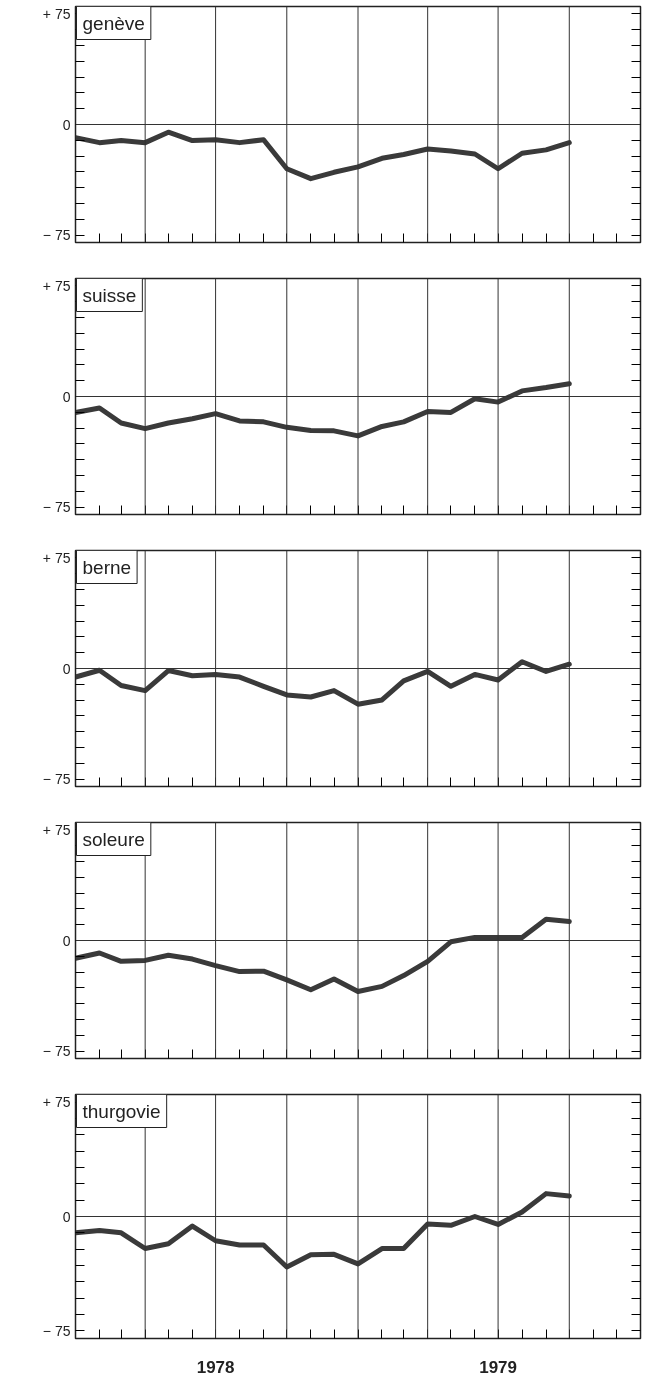  I want to click on chart-title: suisse, so click(109, 295).